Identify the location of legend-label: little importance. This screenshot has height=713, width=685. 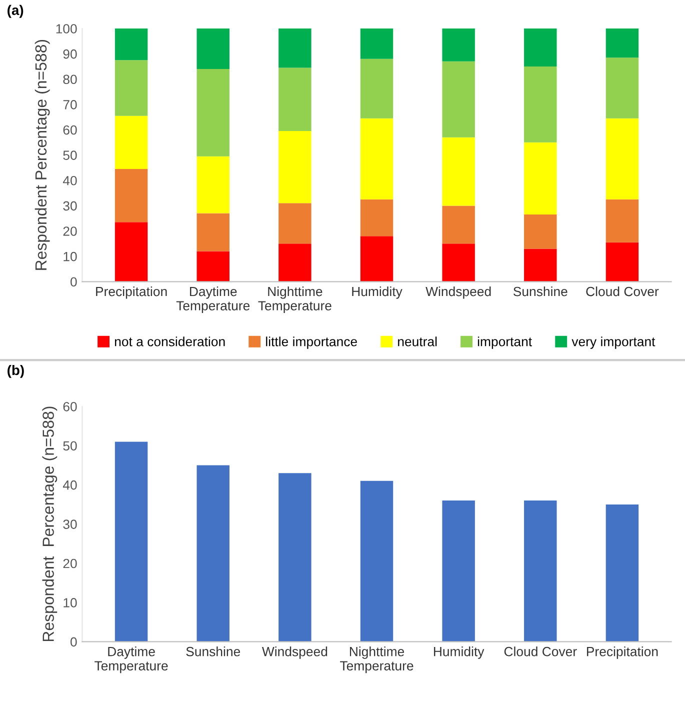
(311, 342).